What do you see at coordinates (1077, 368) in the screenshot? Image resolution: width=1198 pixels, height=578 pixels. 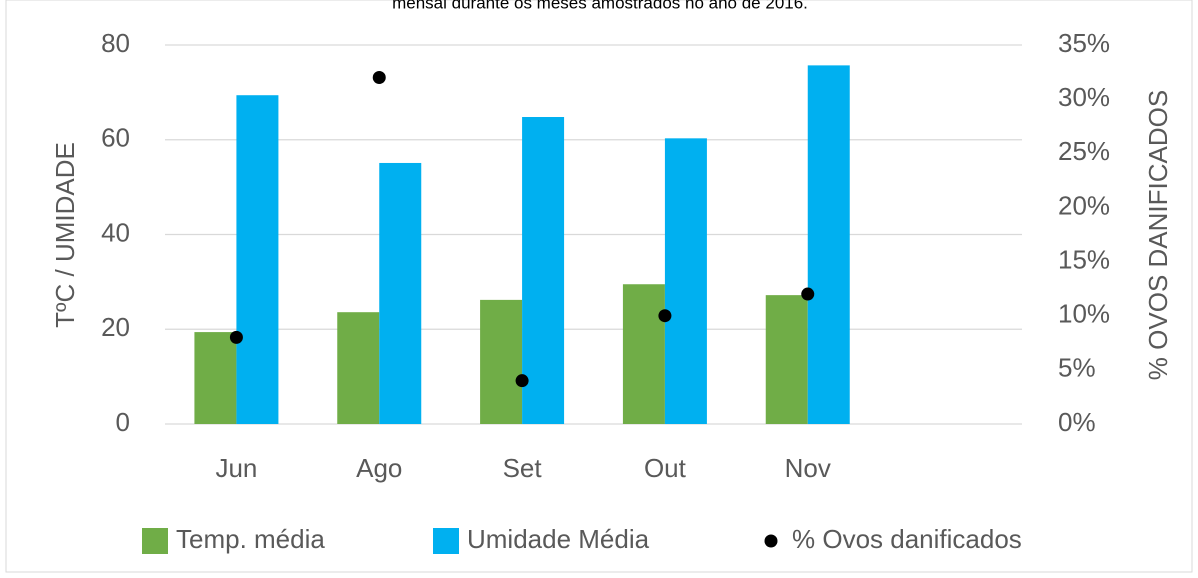 I see `y2-tick-label: 5%` at bounding box center [1077, 368].